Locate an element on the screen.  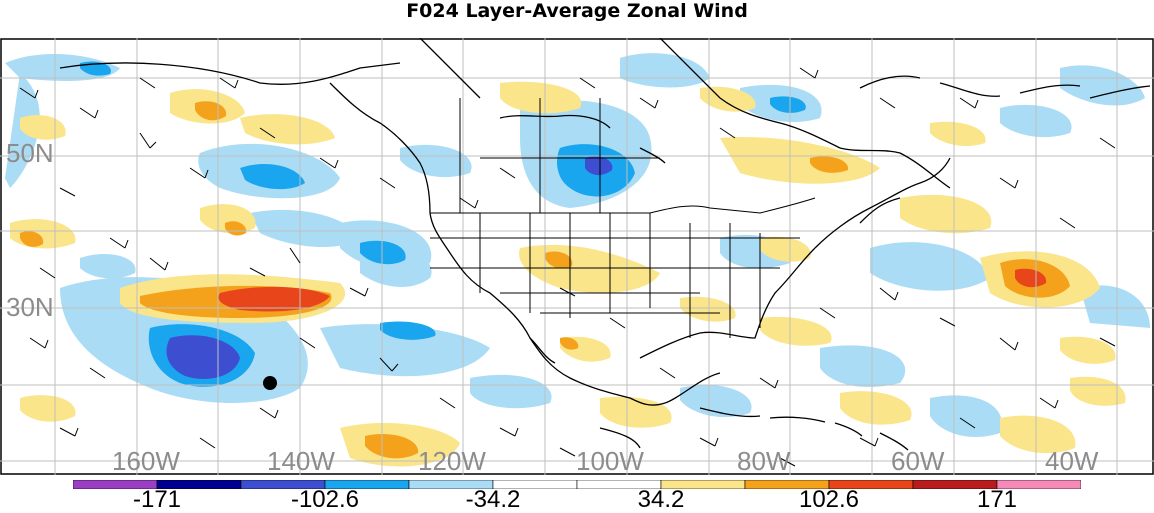
location-marker is located at coordinates (270, 383).